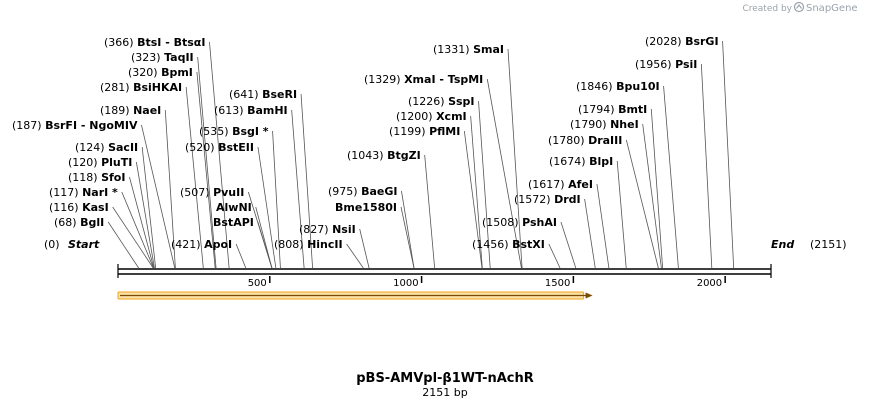  Describe the element at coordinates (547, 199) in the screenshot. I see `site-label: (1572) DrdI` at that location.